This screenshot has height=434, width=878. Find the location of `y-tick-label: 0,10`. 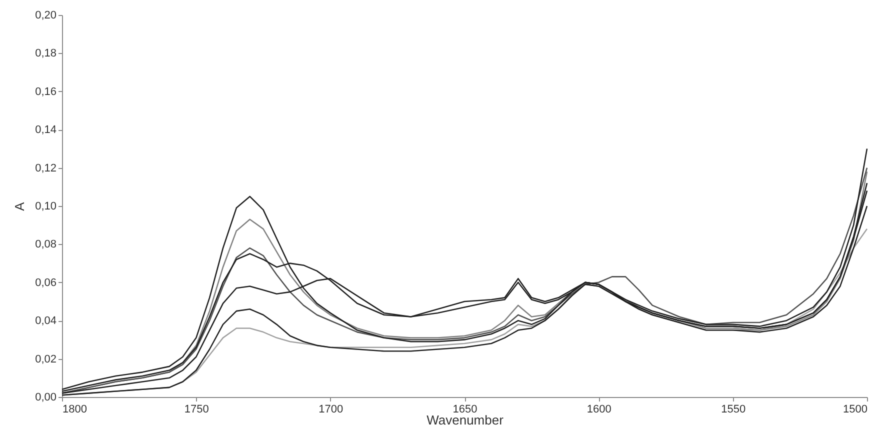

y-tick-label: 0,10 is located at coordinates (45, 206).